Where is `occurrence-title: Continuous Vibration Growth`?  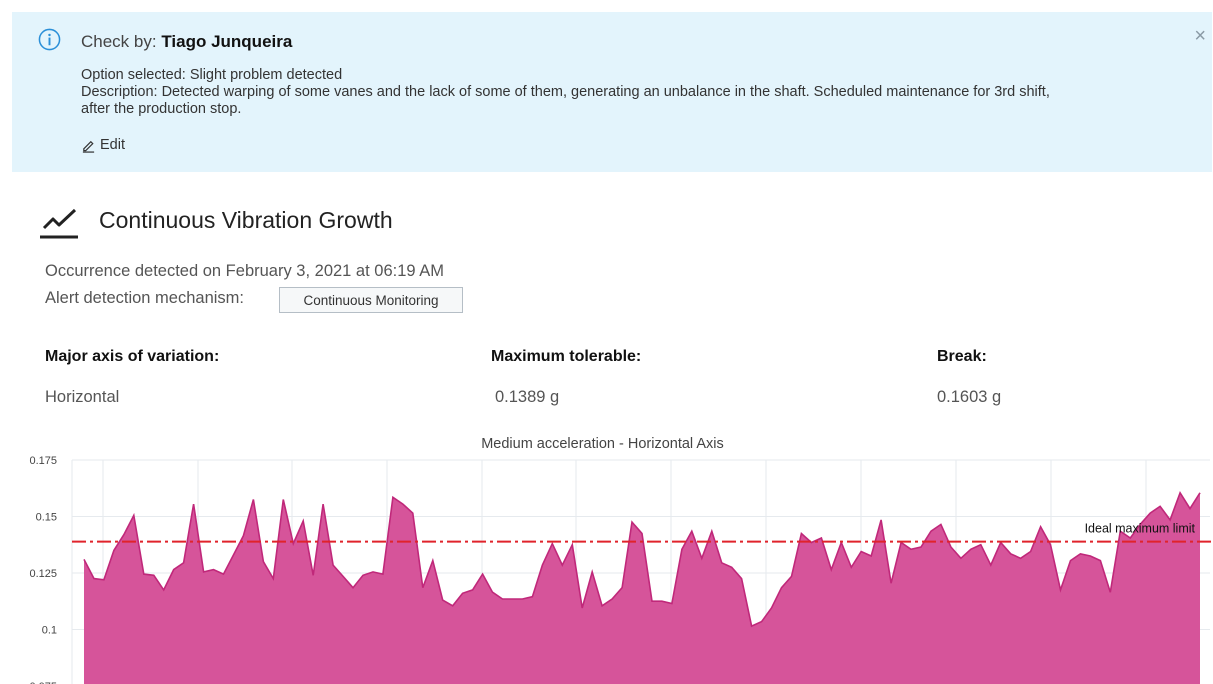
occurrence-title: Continuous Vibration Growth is located at coordinates (246, 220).